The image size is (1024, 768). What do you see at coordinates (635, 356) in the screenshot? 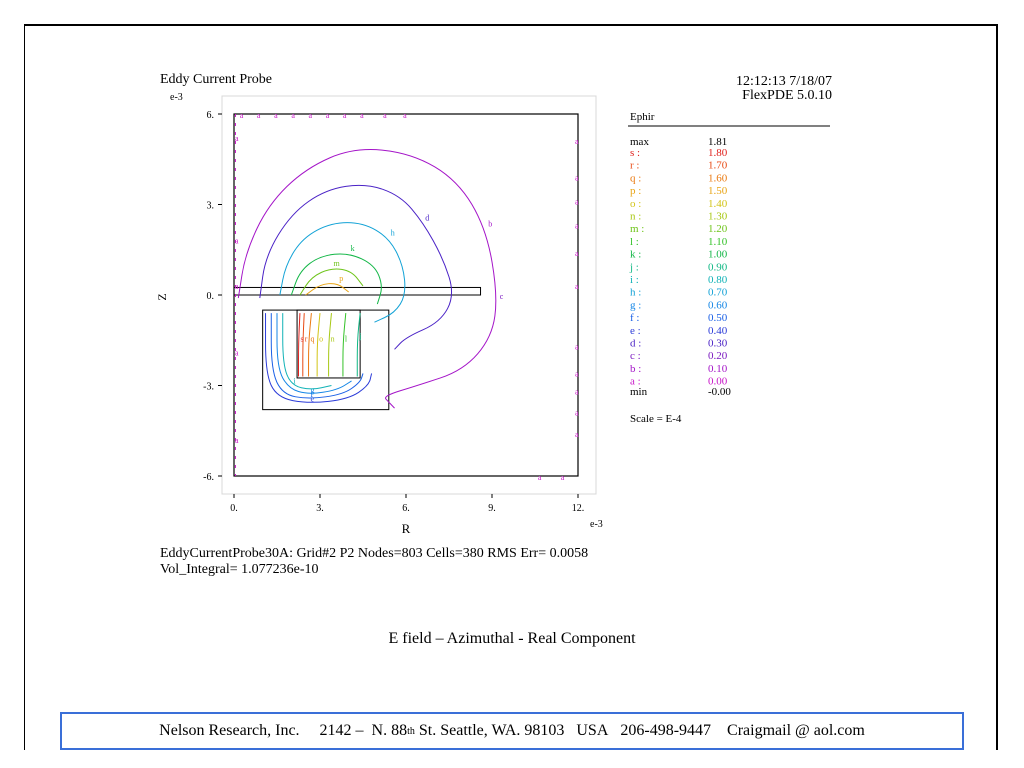
I see `legend-level-label: c :` at bounding box center [635, 356].